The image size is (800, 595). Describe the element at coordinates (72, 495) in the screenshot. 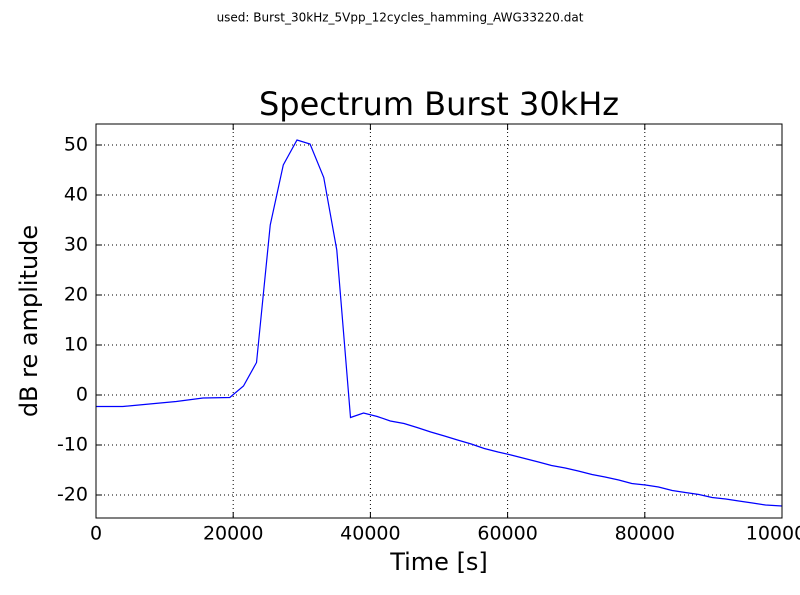

I see `y-tick-label: -20` at that location.